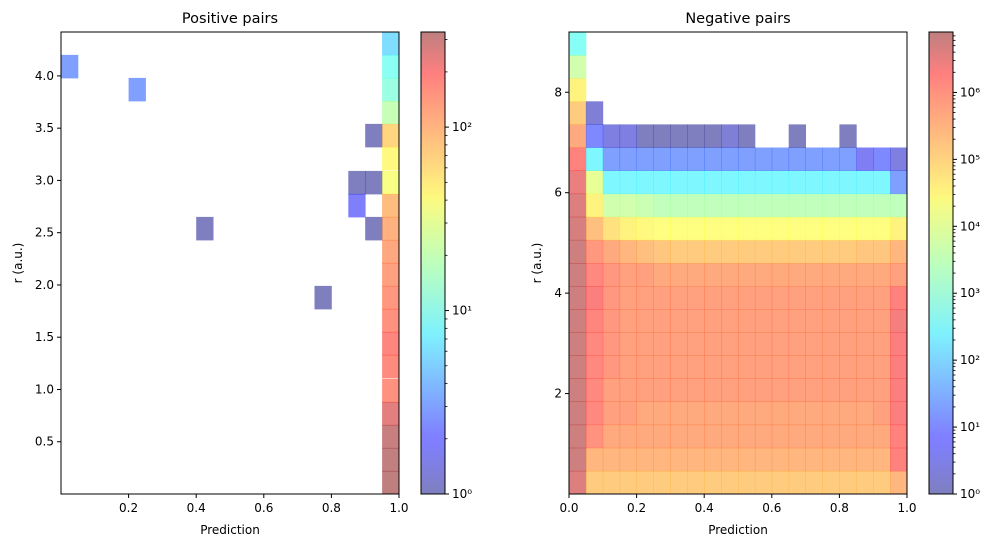 The height and width of the screenshot is (547, 996). Describe the element at coordinates (771, 508) in the screenshot. I see `x-tick-label: 0.6` at that location.